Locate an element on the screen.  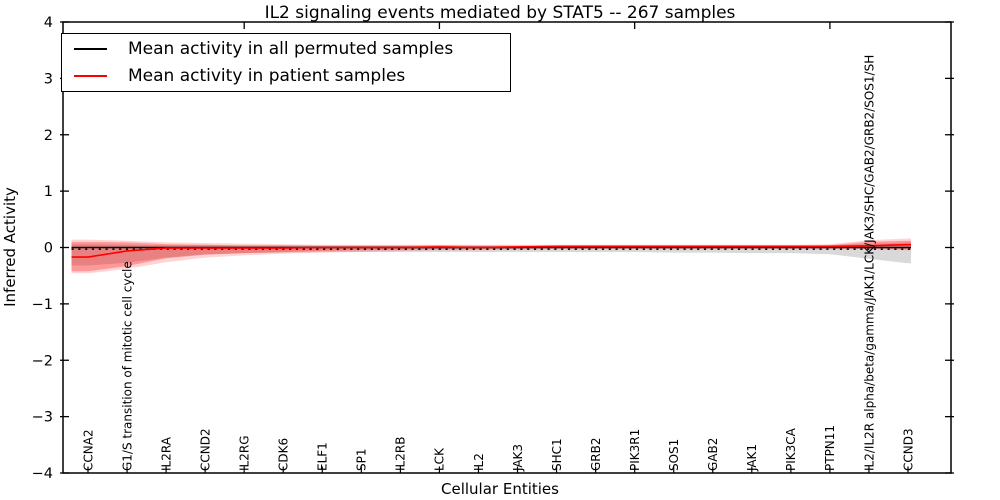
x-category-label: CCNA2 is located at coordinates (88, 450).